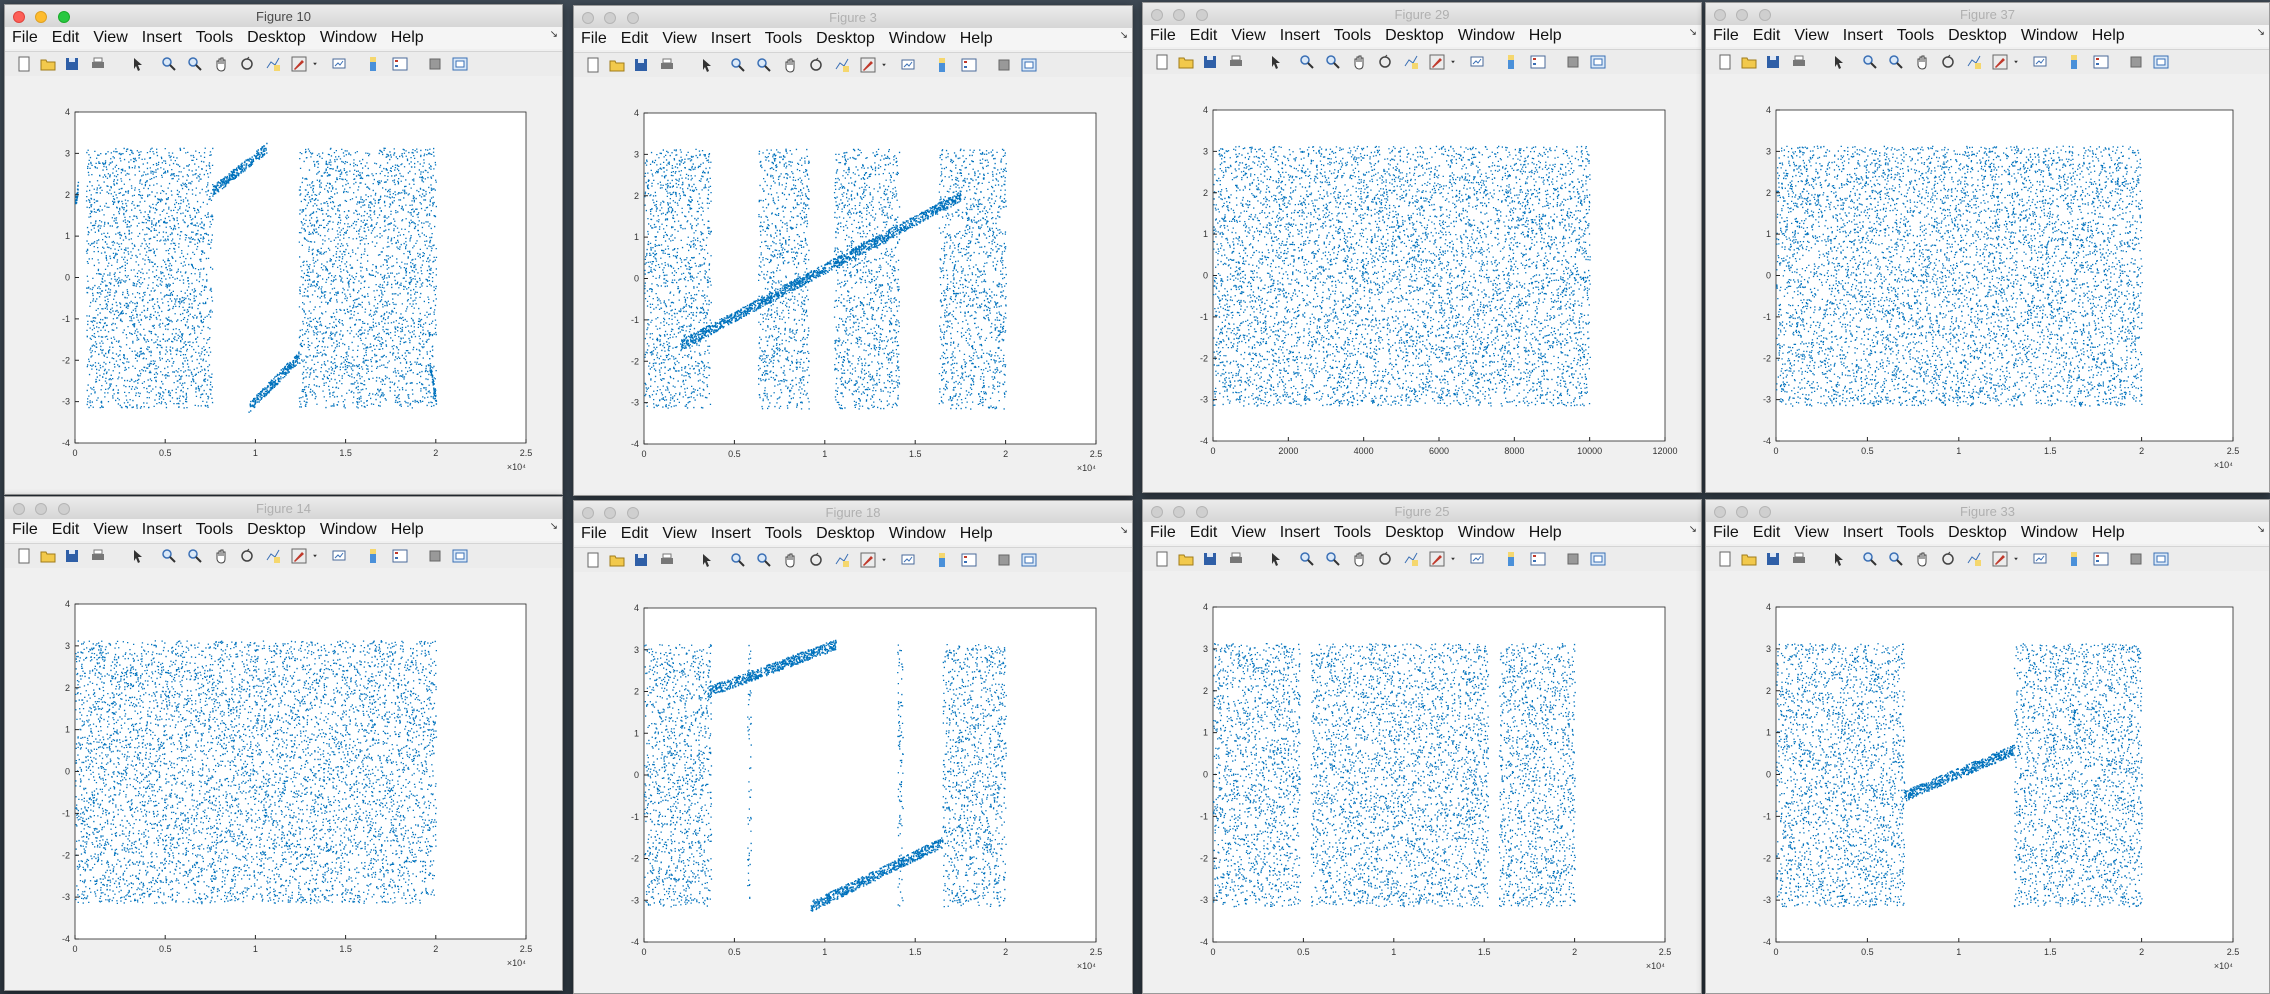 The image size is (2270, 994). What do you see at coordinates (283, 508) in the screenshot?
I see `title-bar: Figure 14` at bounding box center [283, 508].